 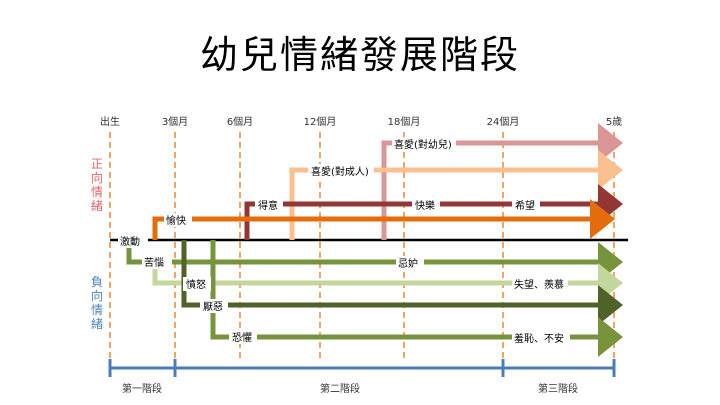 What do you see at coordinates (383, 219) in the screenshot?
I see `arrow-joy` at bounding box center [383, 219].